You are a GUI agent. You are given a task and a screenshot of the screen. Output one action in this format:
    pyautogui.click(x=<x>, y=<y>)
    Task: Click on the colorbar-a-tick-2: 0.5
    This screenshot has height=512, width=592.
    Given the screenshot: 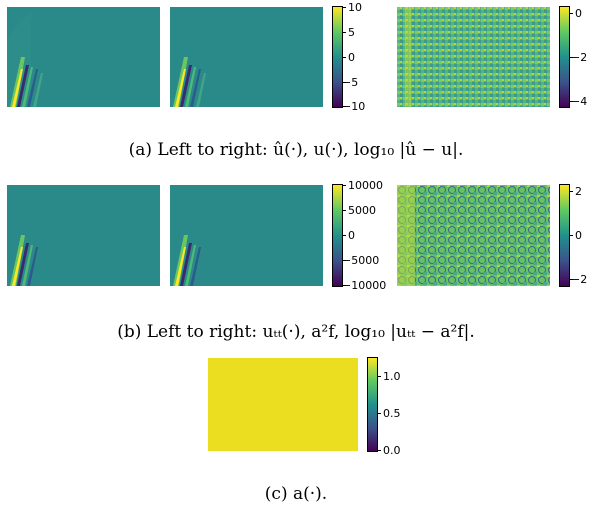 What is the action you would take?
    pyautogui.click(x=392, y=413)
    